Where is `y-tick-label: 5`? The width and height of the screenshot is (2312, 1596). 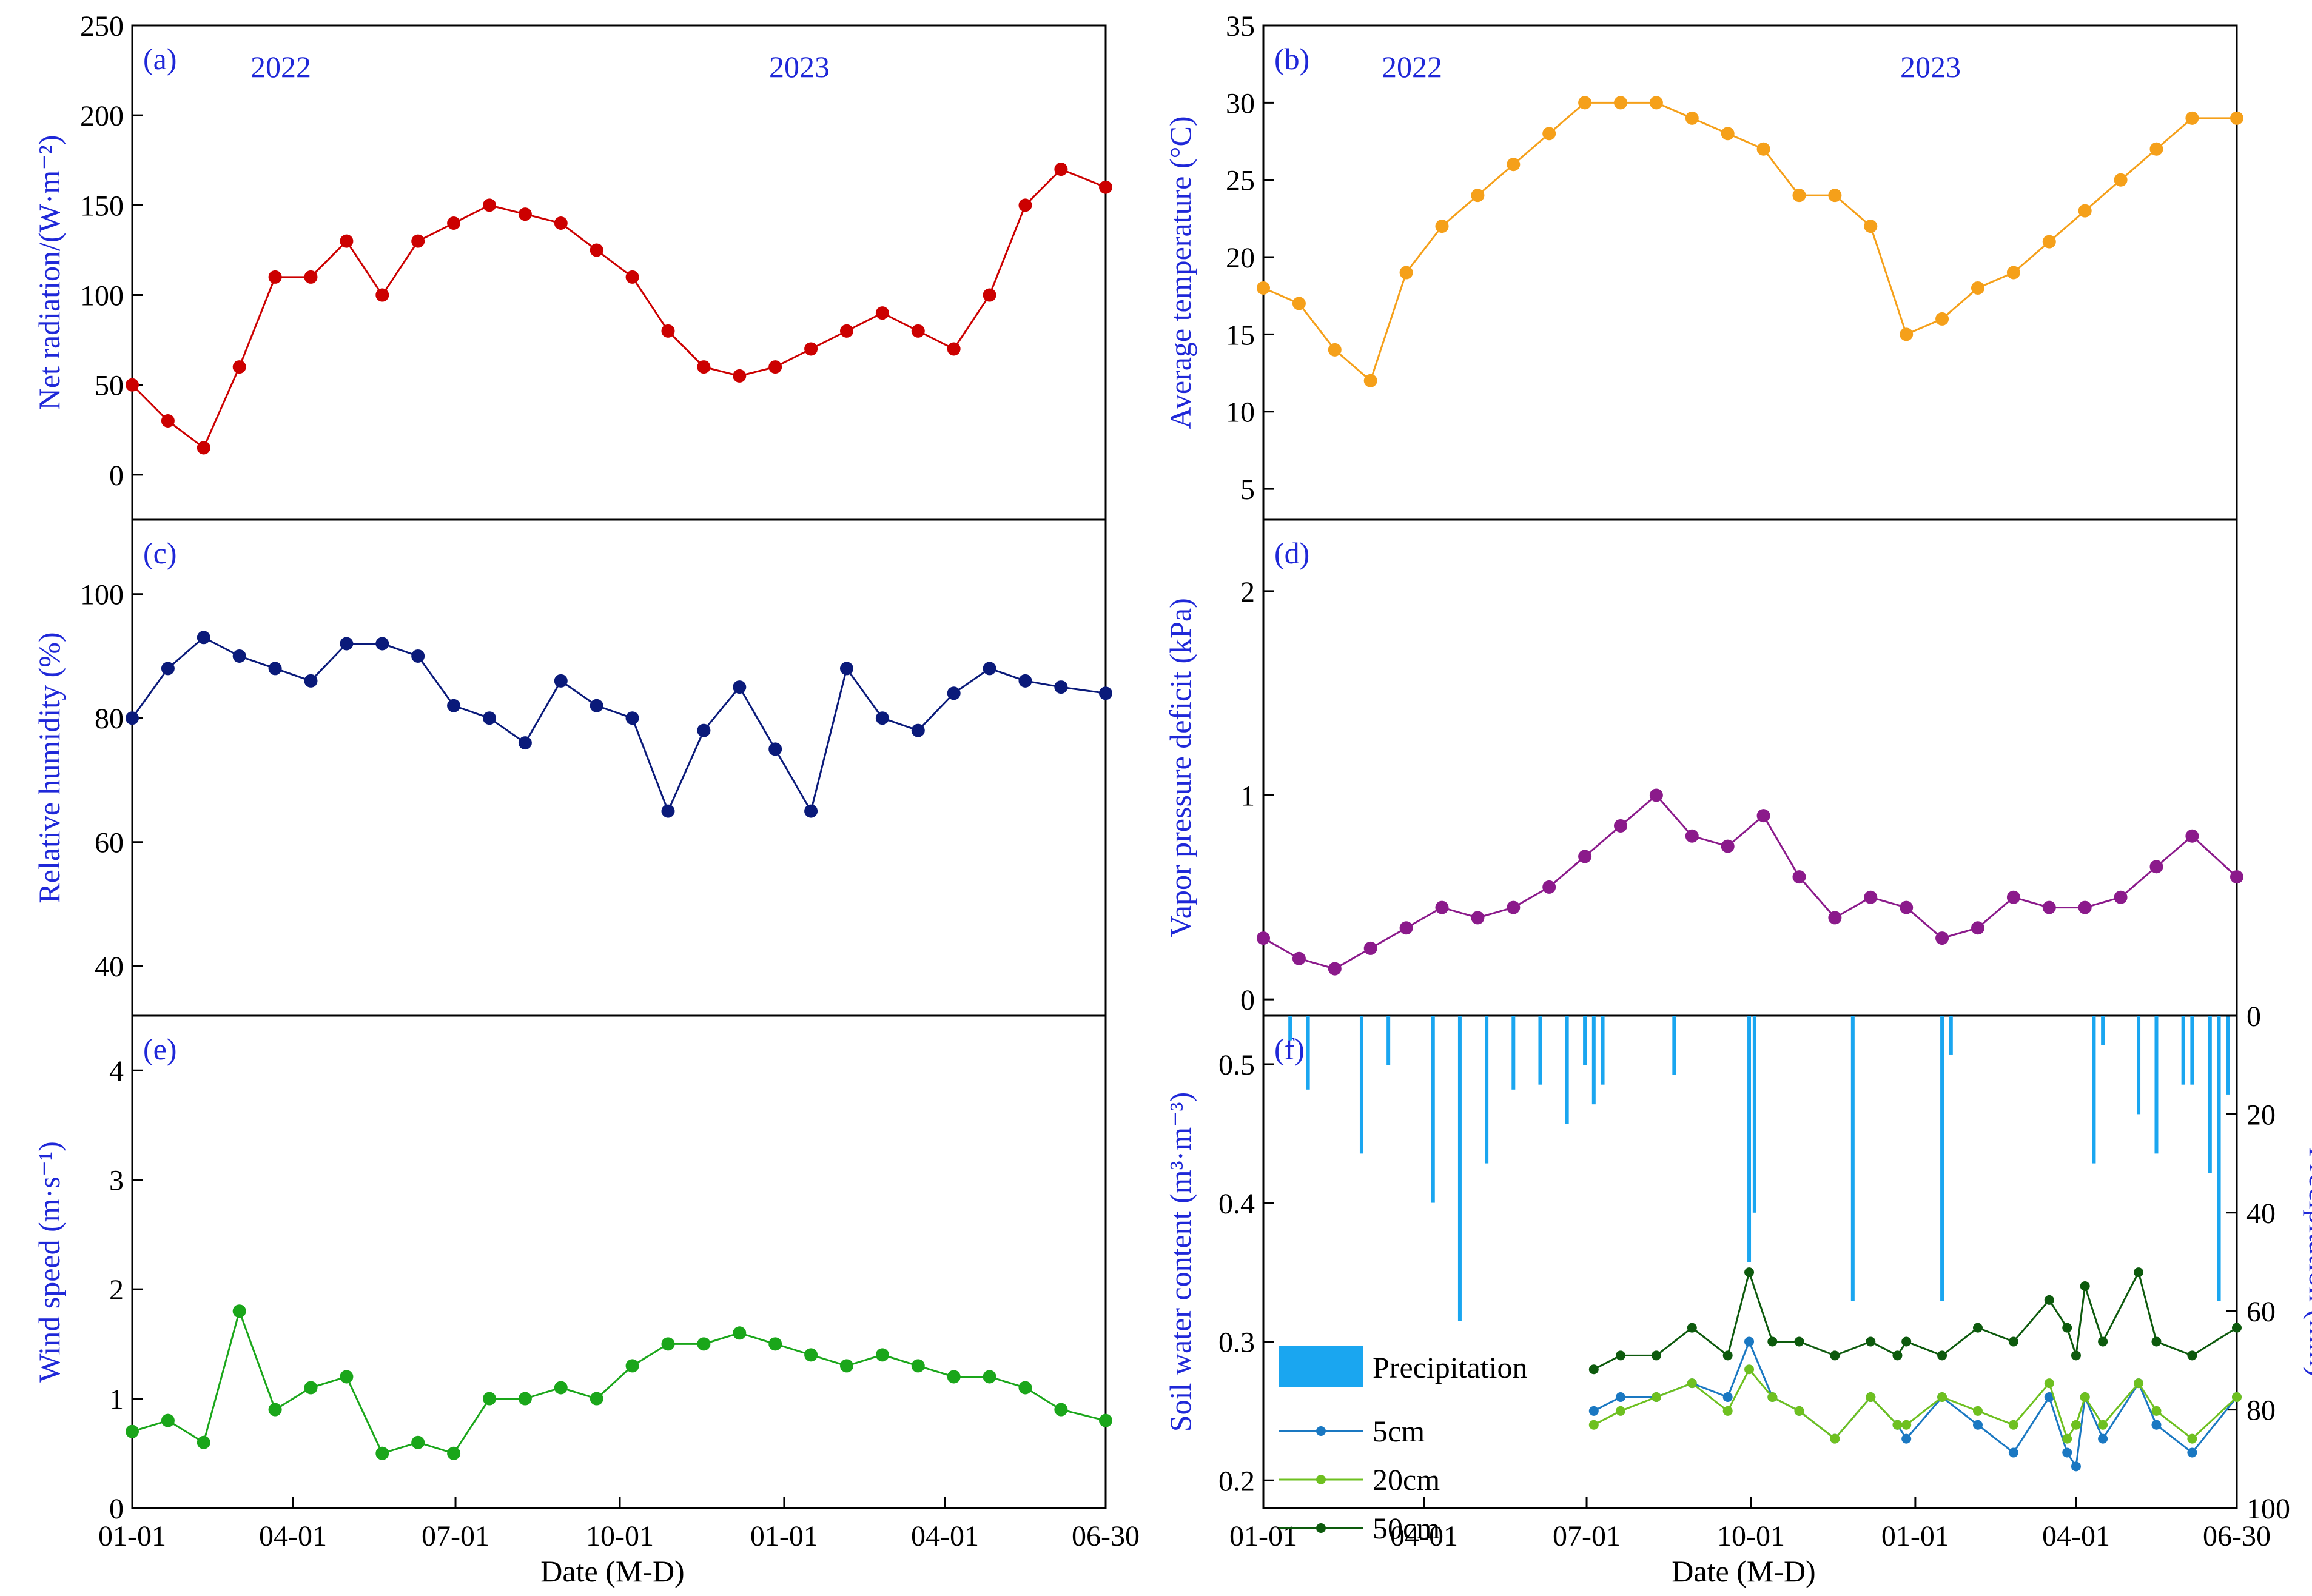 y-tick-label: 5 is located at coordinates (1247, 490).